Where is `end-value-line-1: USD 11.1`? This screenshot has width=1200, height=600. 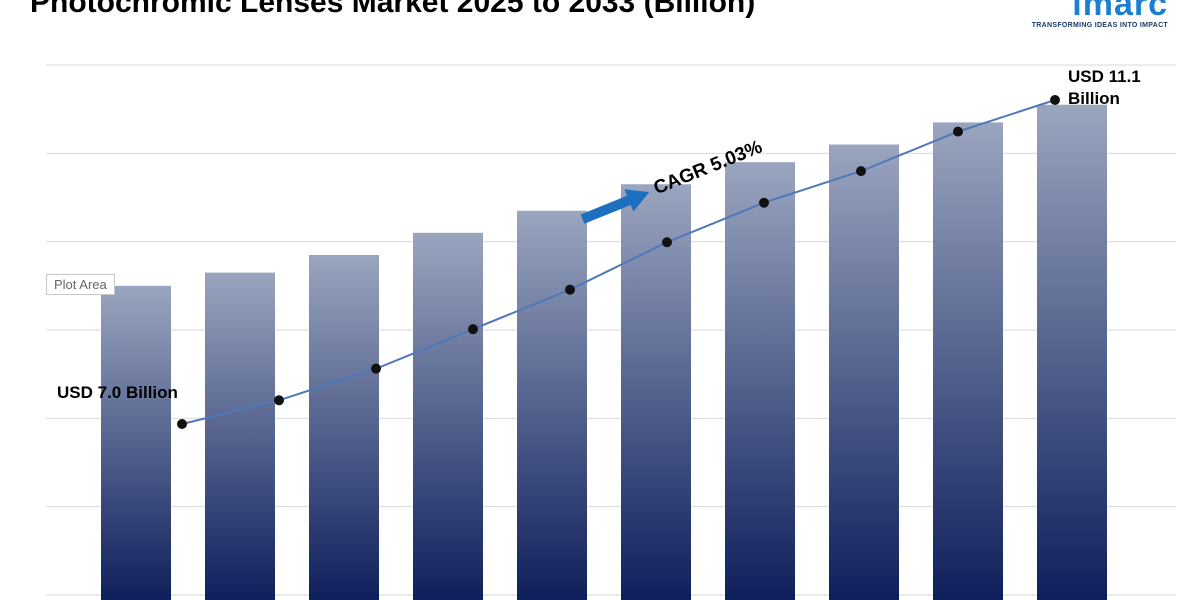
end-value-line-1: USD 11.1 is located at coordinates (1104, 76).